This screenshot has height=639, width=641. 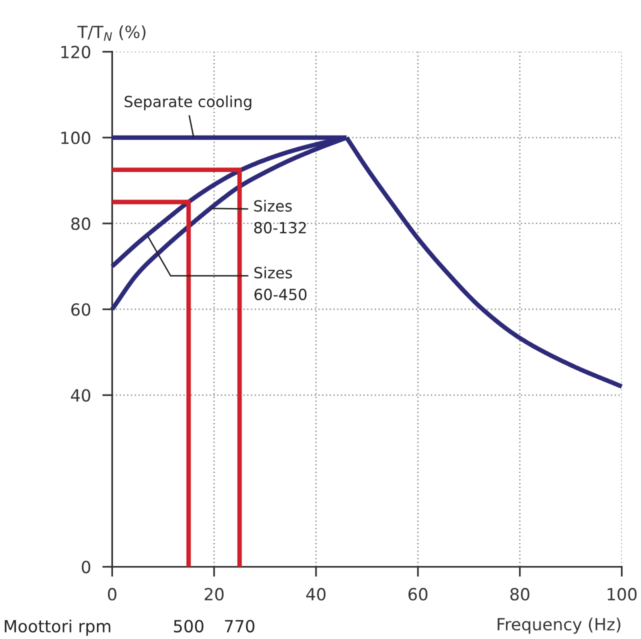 What do you see at coordinates (280, 283) in the screenshot?
I see `annotation: Sizes 60-450` at bounding box center [280, 283].